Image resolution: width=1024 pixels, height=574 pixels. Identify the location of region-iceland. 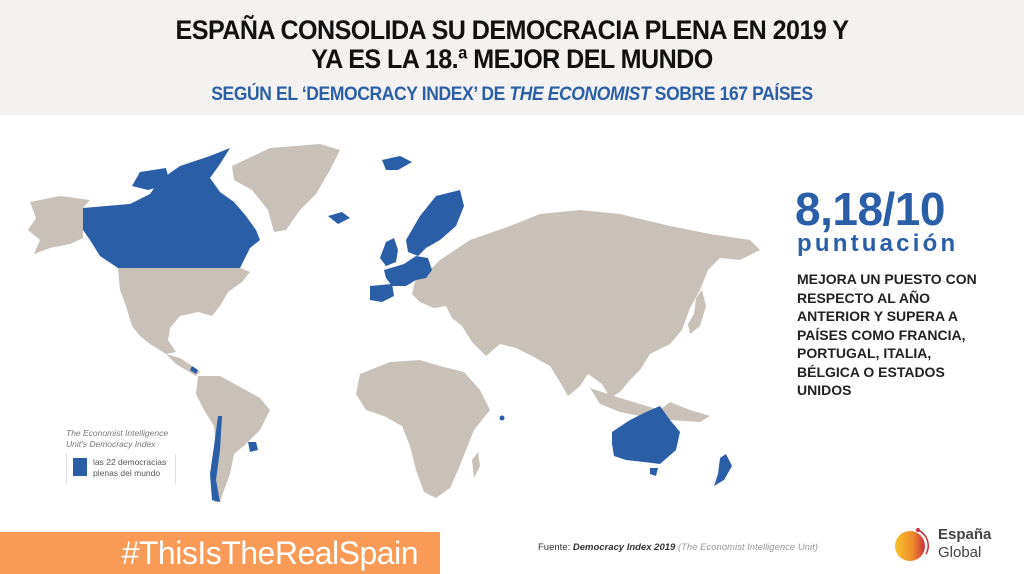
(339, 218).